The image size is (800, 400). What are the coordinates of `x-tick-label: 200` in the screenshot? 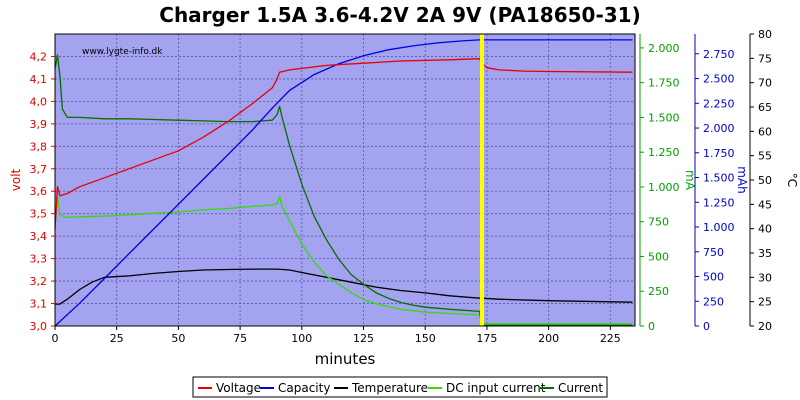 It's located at (548, 338).